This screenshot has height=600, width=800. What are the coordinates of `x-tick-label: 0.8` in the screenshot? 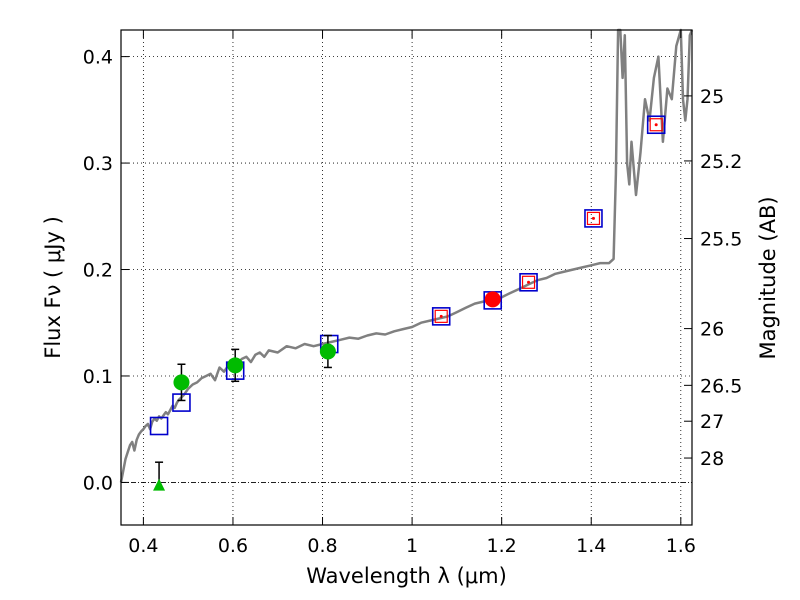 It's located at (322, 546).